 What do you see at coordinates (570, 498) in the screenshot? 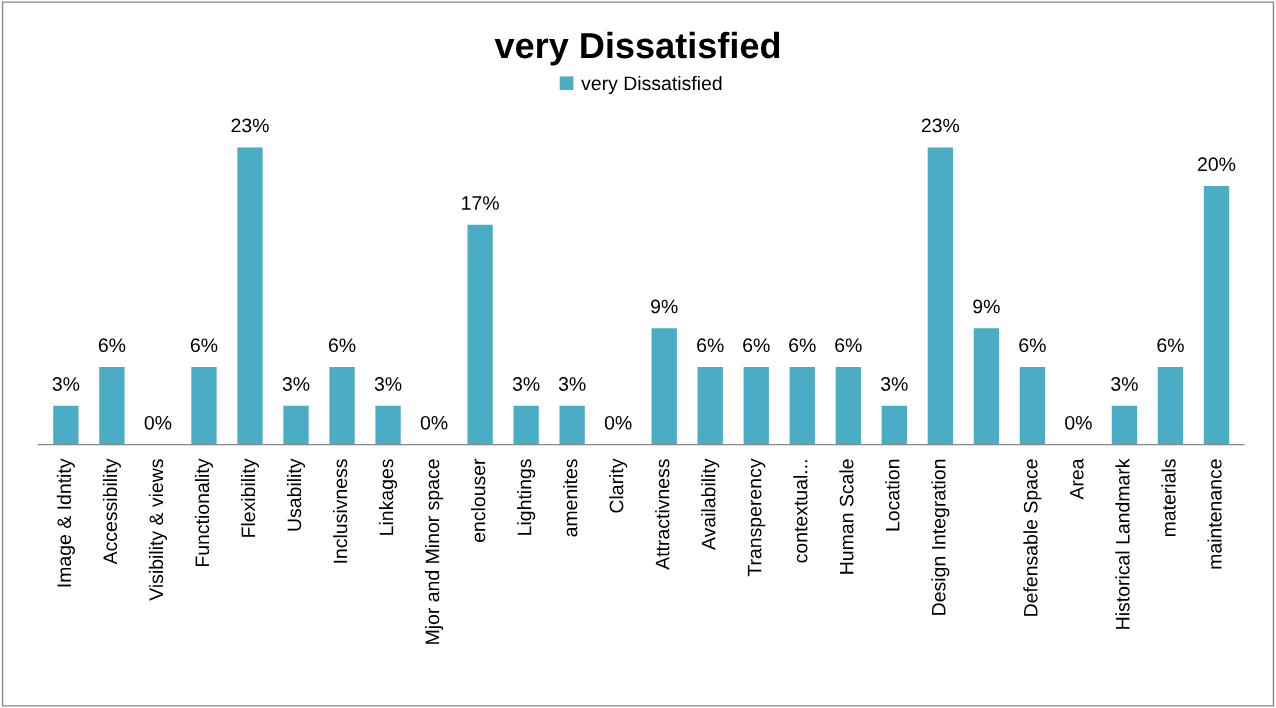
I see `x-tick-label: amenites` at bounding box center [570, 498].